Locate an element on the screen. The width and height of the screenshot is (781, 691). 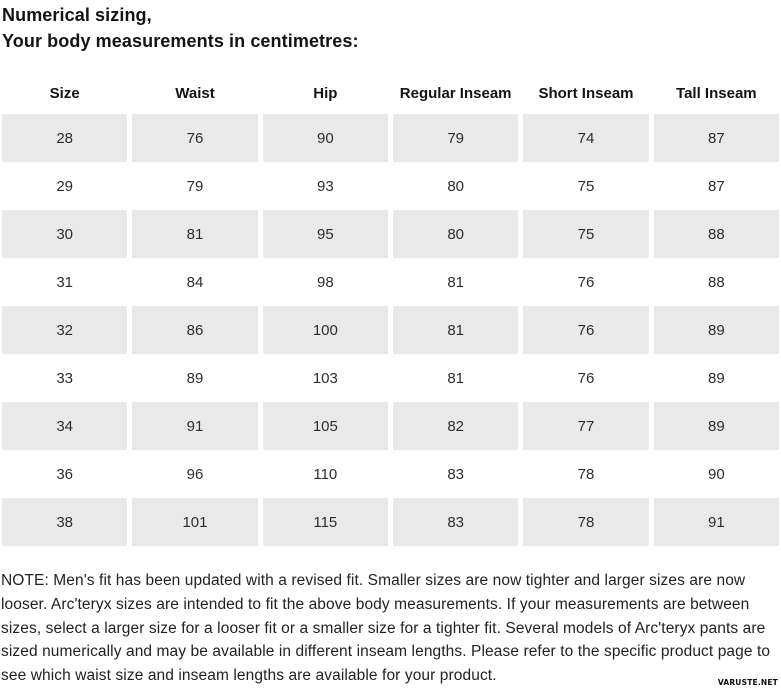
table-cell: 95 is located at coordinates (325, 234).